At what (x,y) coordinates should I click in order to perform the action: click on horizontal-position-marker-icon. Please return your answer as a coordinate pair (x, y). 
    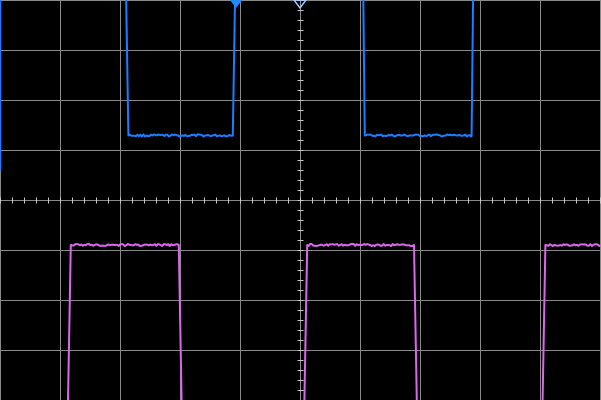
    Looking at the image, I should click on (300, 5).